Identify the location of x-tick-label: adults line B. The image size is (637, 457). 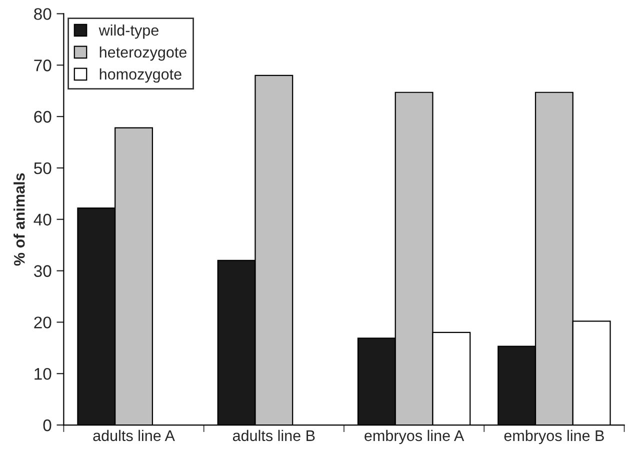
(273, 436).